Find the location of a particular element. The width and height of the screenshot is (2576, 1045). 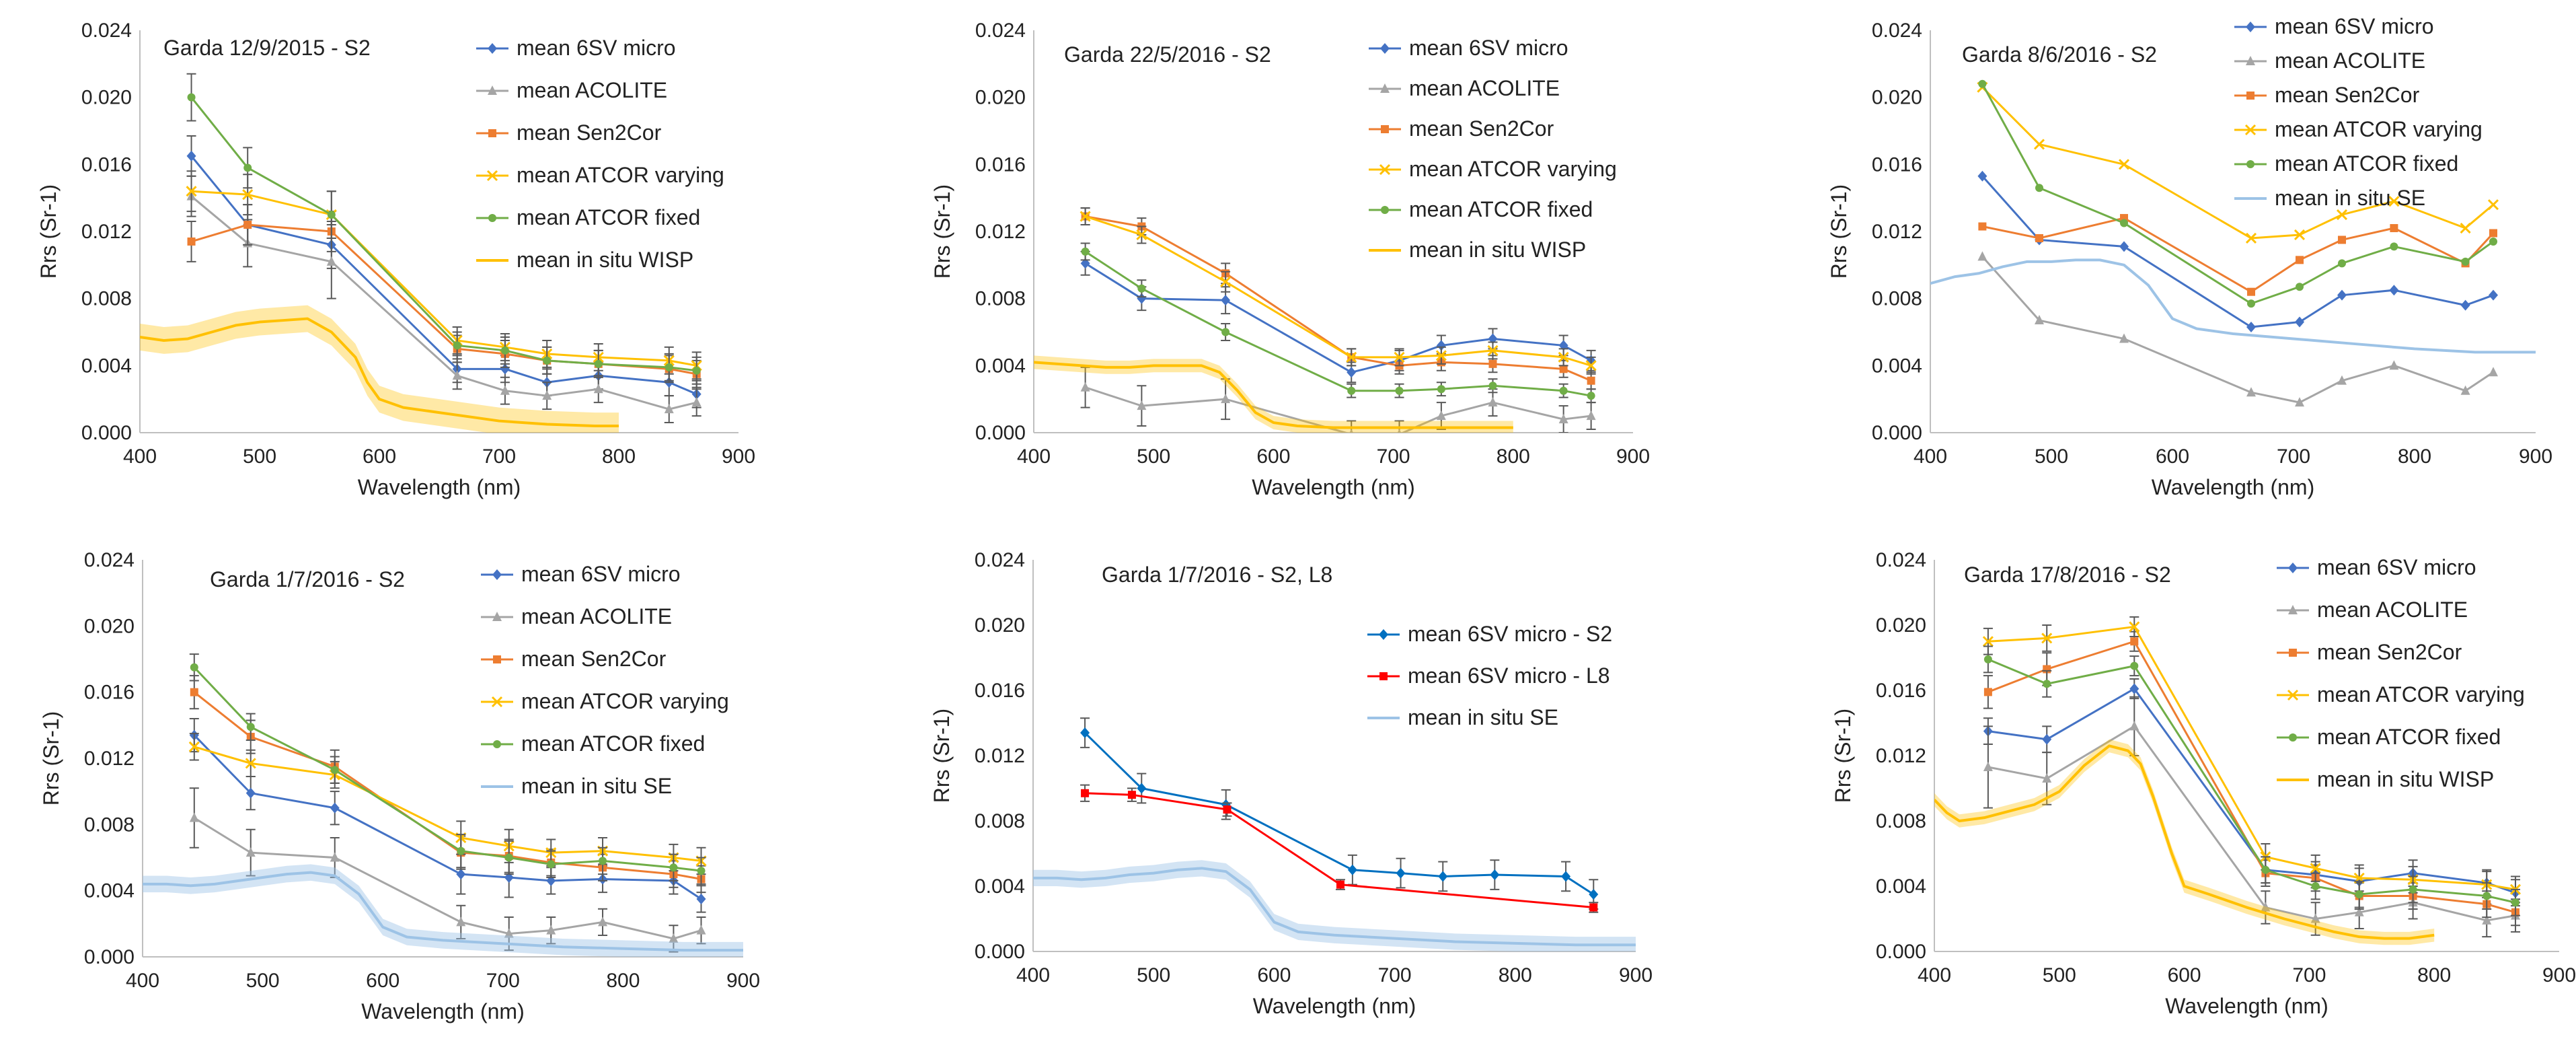

y-tick-label: 0.012 is located at coordinates (1901, 756).